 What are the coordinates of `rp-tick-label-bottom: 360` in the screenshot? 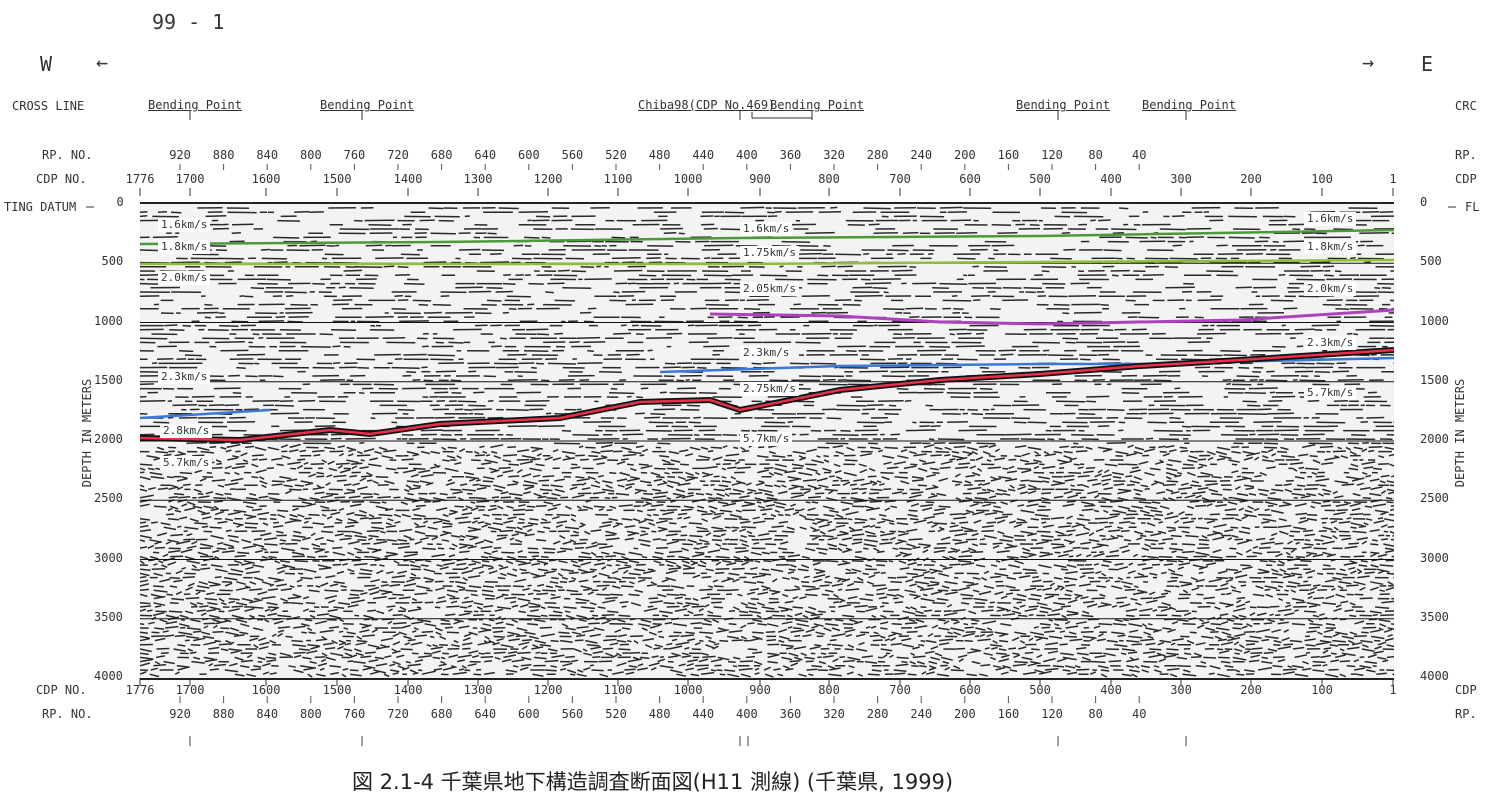 It's located at (790, 714).